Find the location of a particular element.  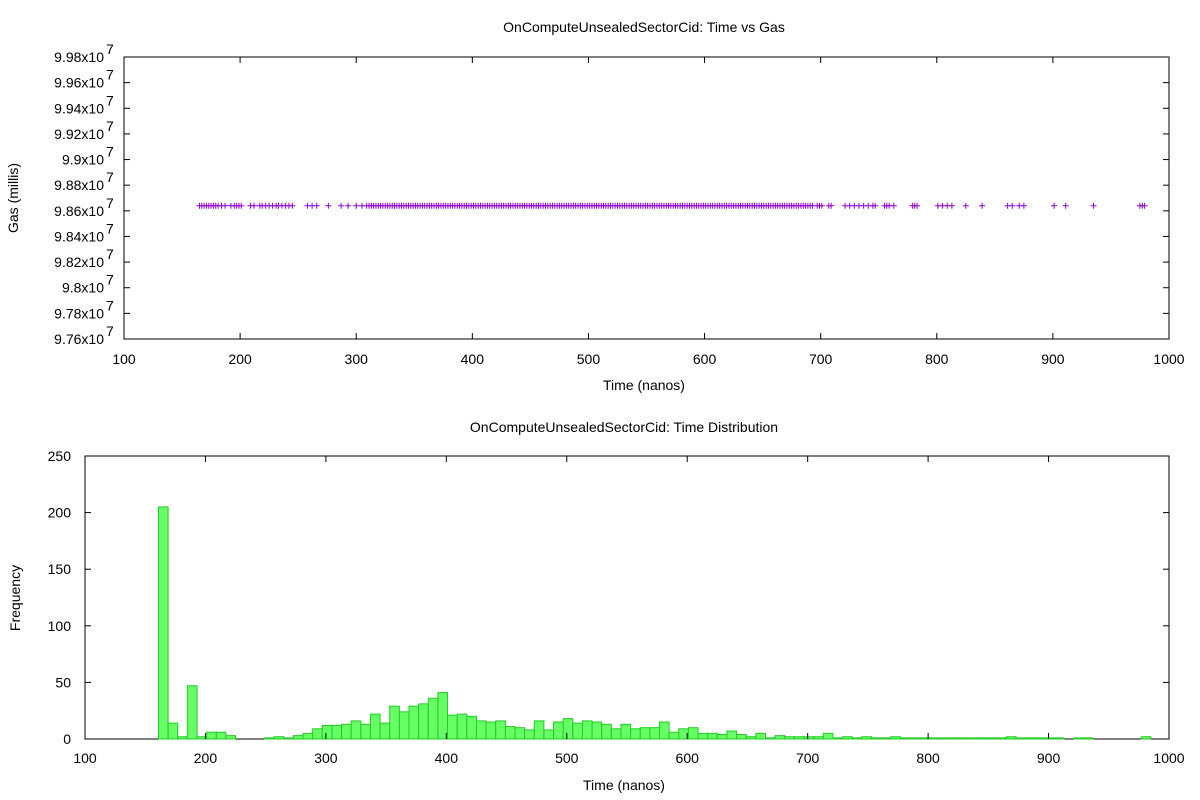

y-tick-label: 0 is located at coordinates (67, 739).